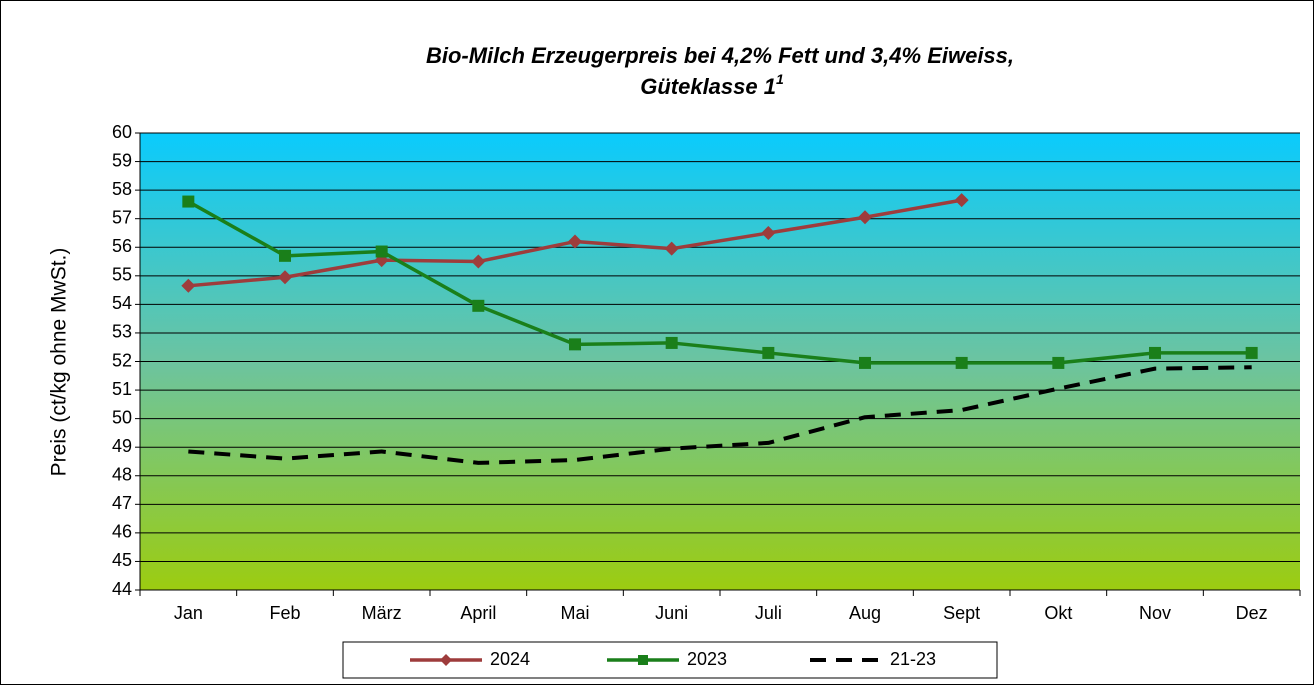  Describe the element at coordinates (122, 589) in the screenshot. I see `y-tick-label: 44` at that location.